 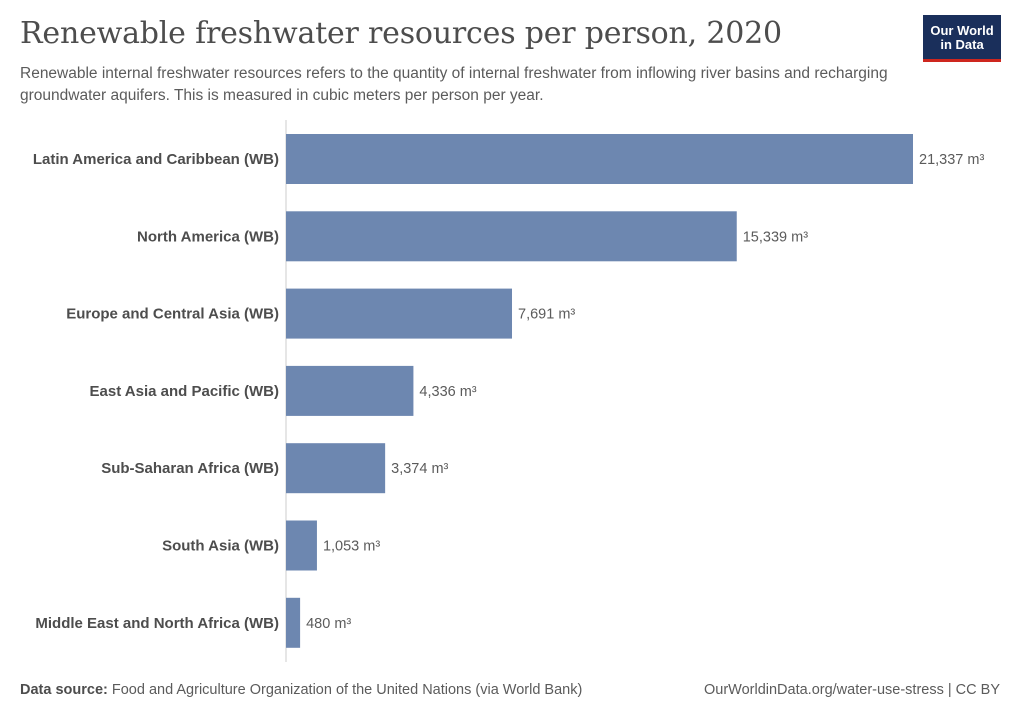 What do you see at coordinates (283, 390) in the screenshot?
I see `bar-row: East Asia and Pacific (WB) 4,336 m³` at bounding box center [283, 390].